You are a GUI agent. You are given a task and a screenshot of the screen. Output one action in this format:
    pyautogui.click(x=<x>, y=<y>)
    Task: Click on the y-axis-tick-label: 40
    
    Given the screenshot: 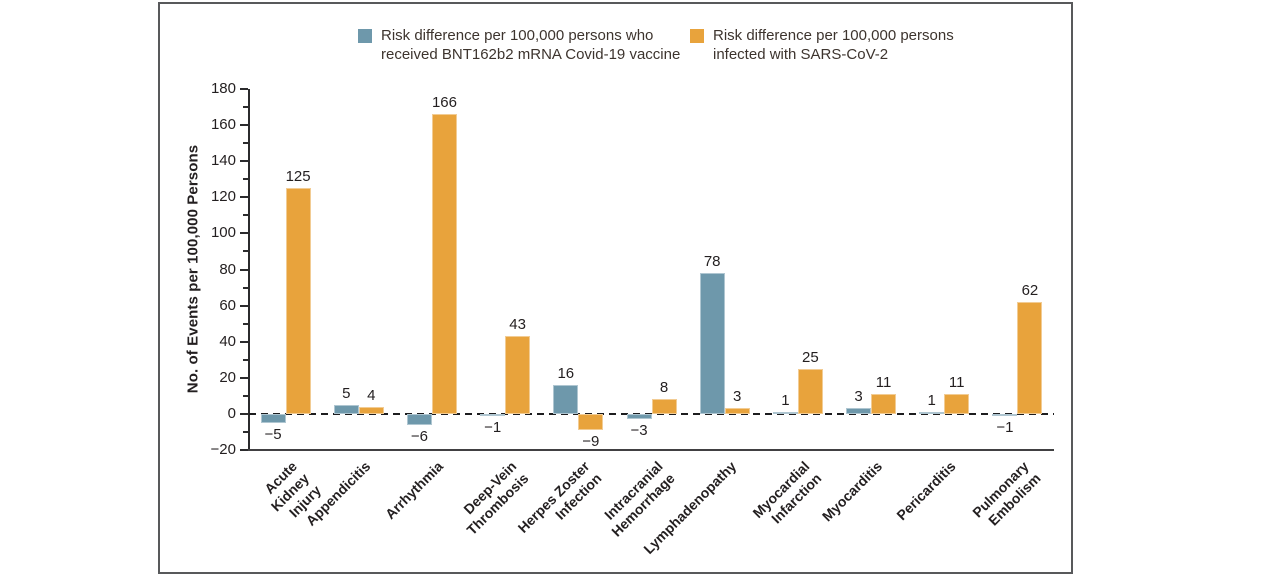 What is the action you would take?
    pyautogui.click(x=227, y=341)
    